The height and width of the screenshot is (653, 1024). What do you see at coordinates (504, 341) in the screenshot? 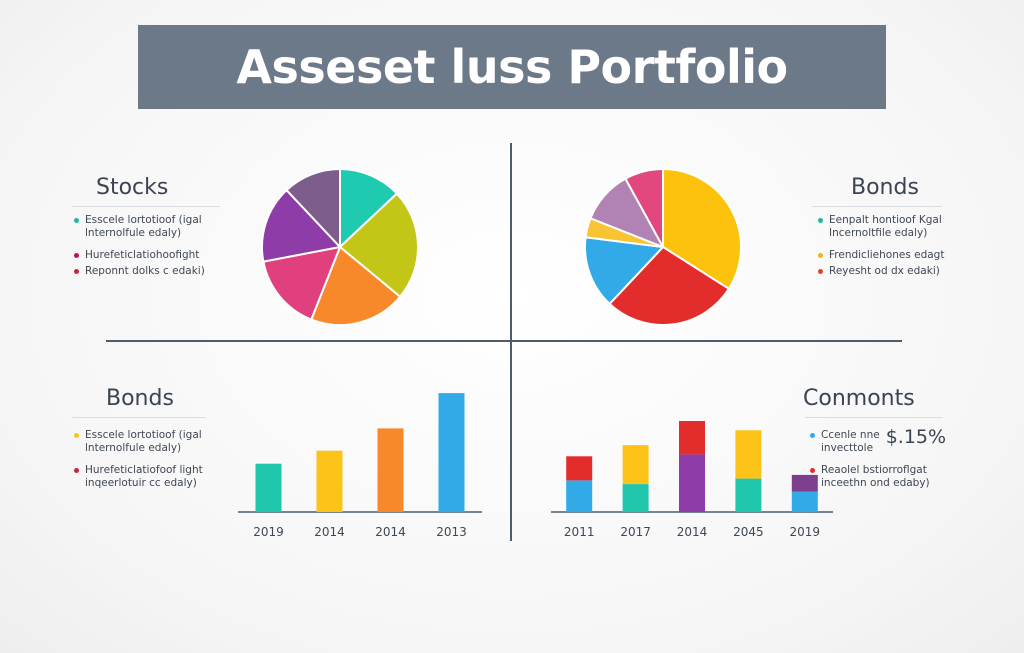
I see `horizontal-divider` at bounding box center [504, 341].